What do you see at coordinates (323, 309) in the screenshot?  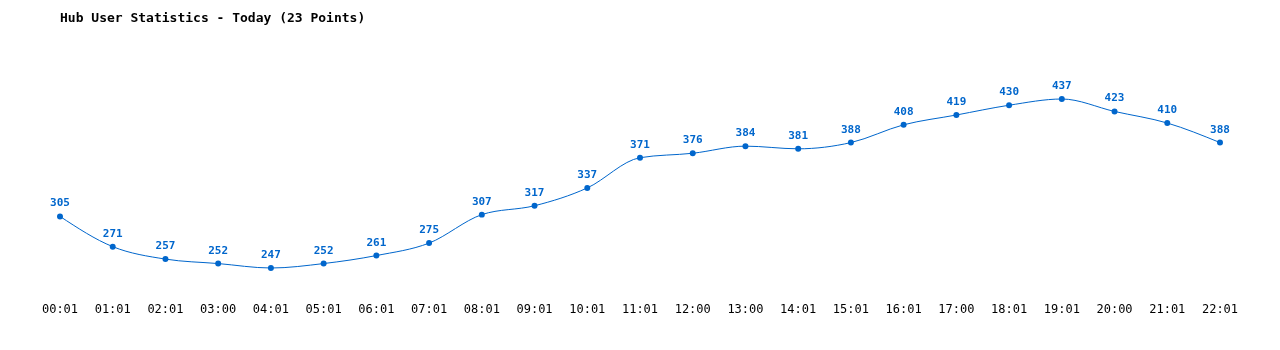 I see `x-tick-label: 05:01` at bounding box center [323, 309].